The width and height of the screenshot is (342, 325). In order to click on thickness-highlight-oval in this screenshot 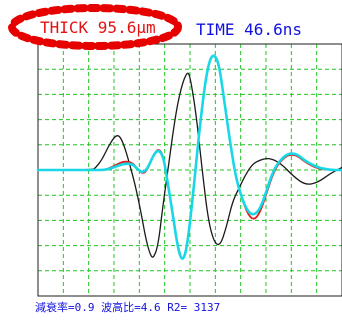, I will do `click(95, 27)`.